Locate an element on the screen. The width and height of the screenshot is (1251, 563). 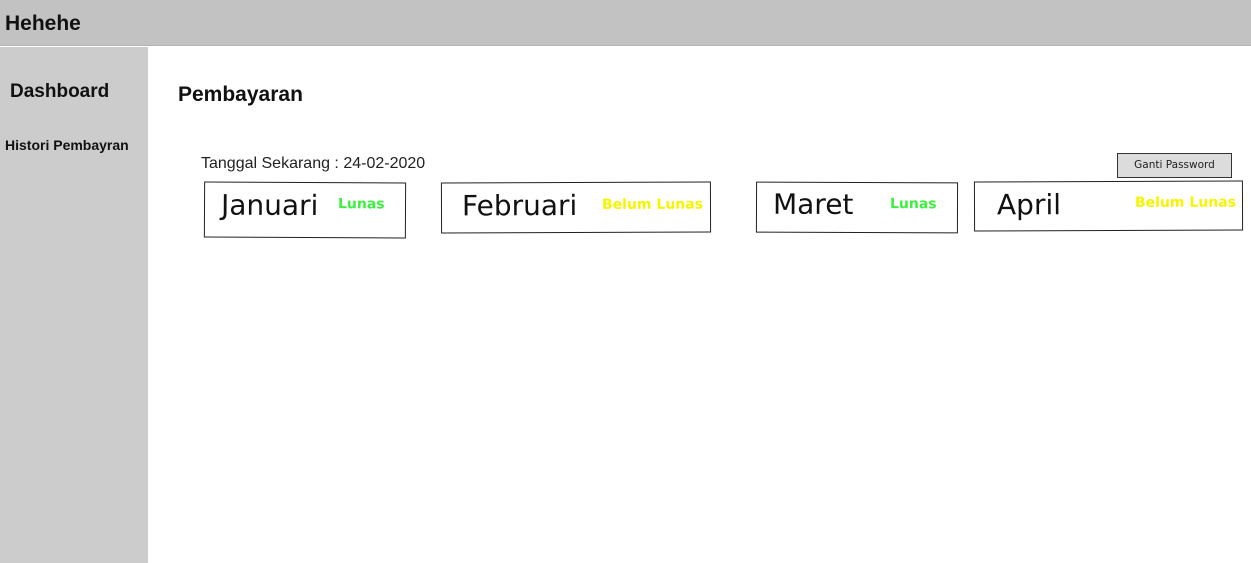
change-password-button: Ganti Password is located at coordinates (1174, 165).